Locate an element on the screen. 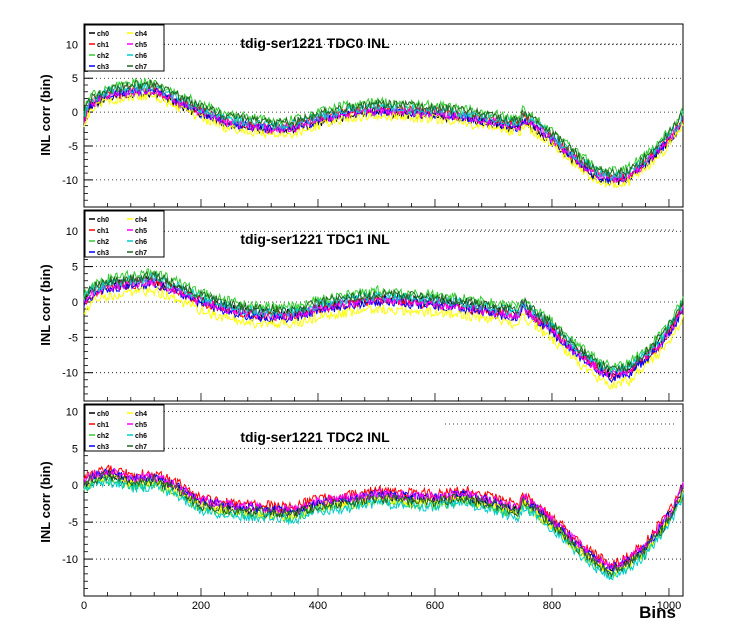 Image resolution: width=746 pixels, height=622 pixels. x-tick-label: 200 is located at coordinates (201, 606).